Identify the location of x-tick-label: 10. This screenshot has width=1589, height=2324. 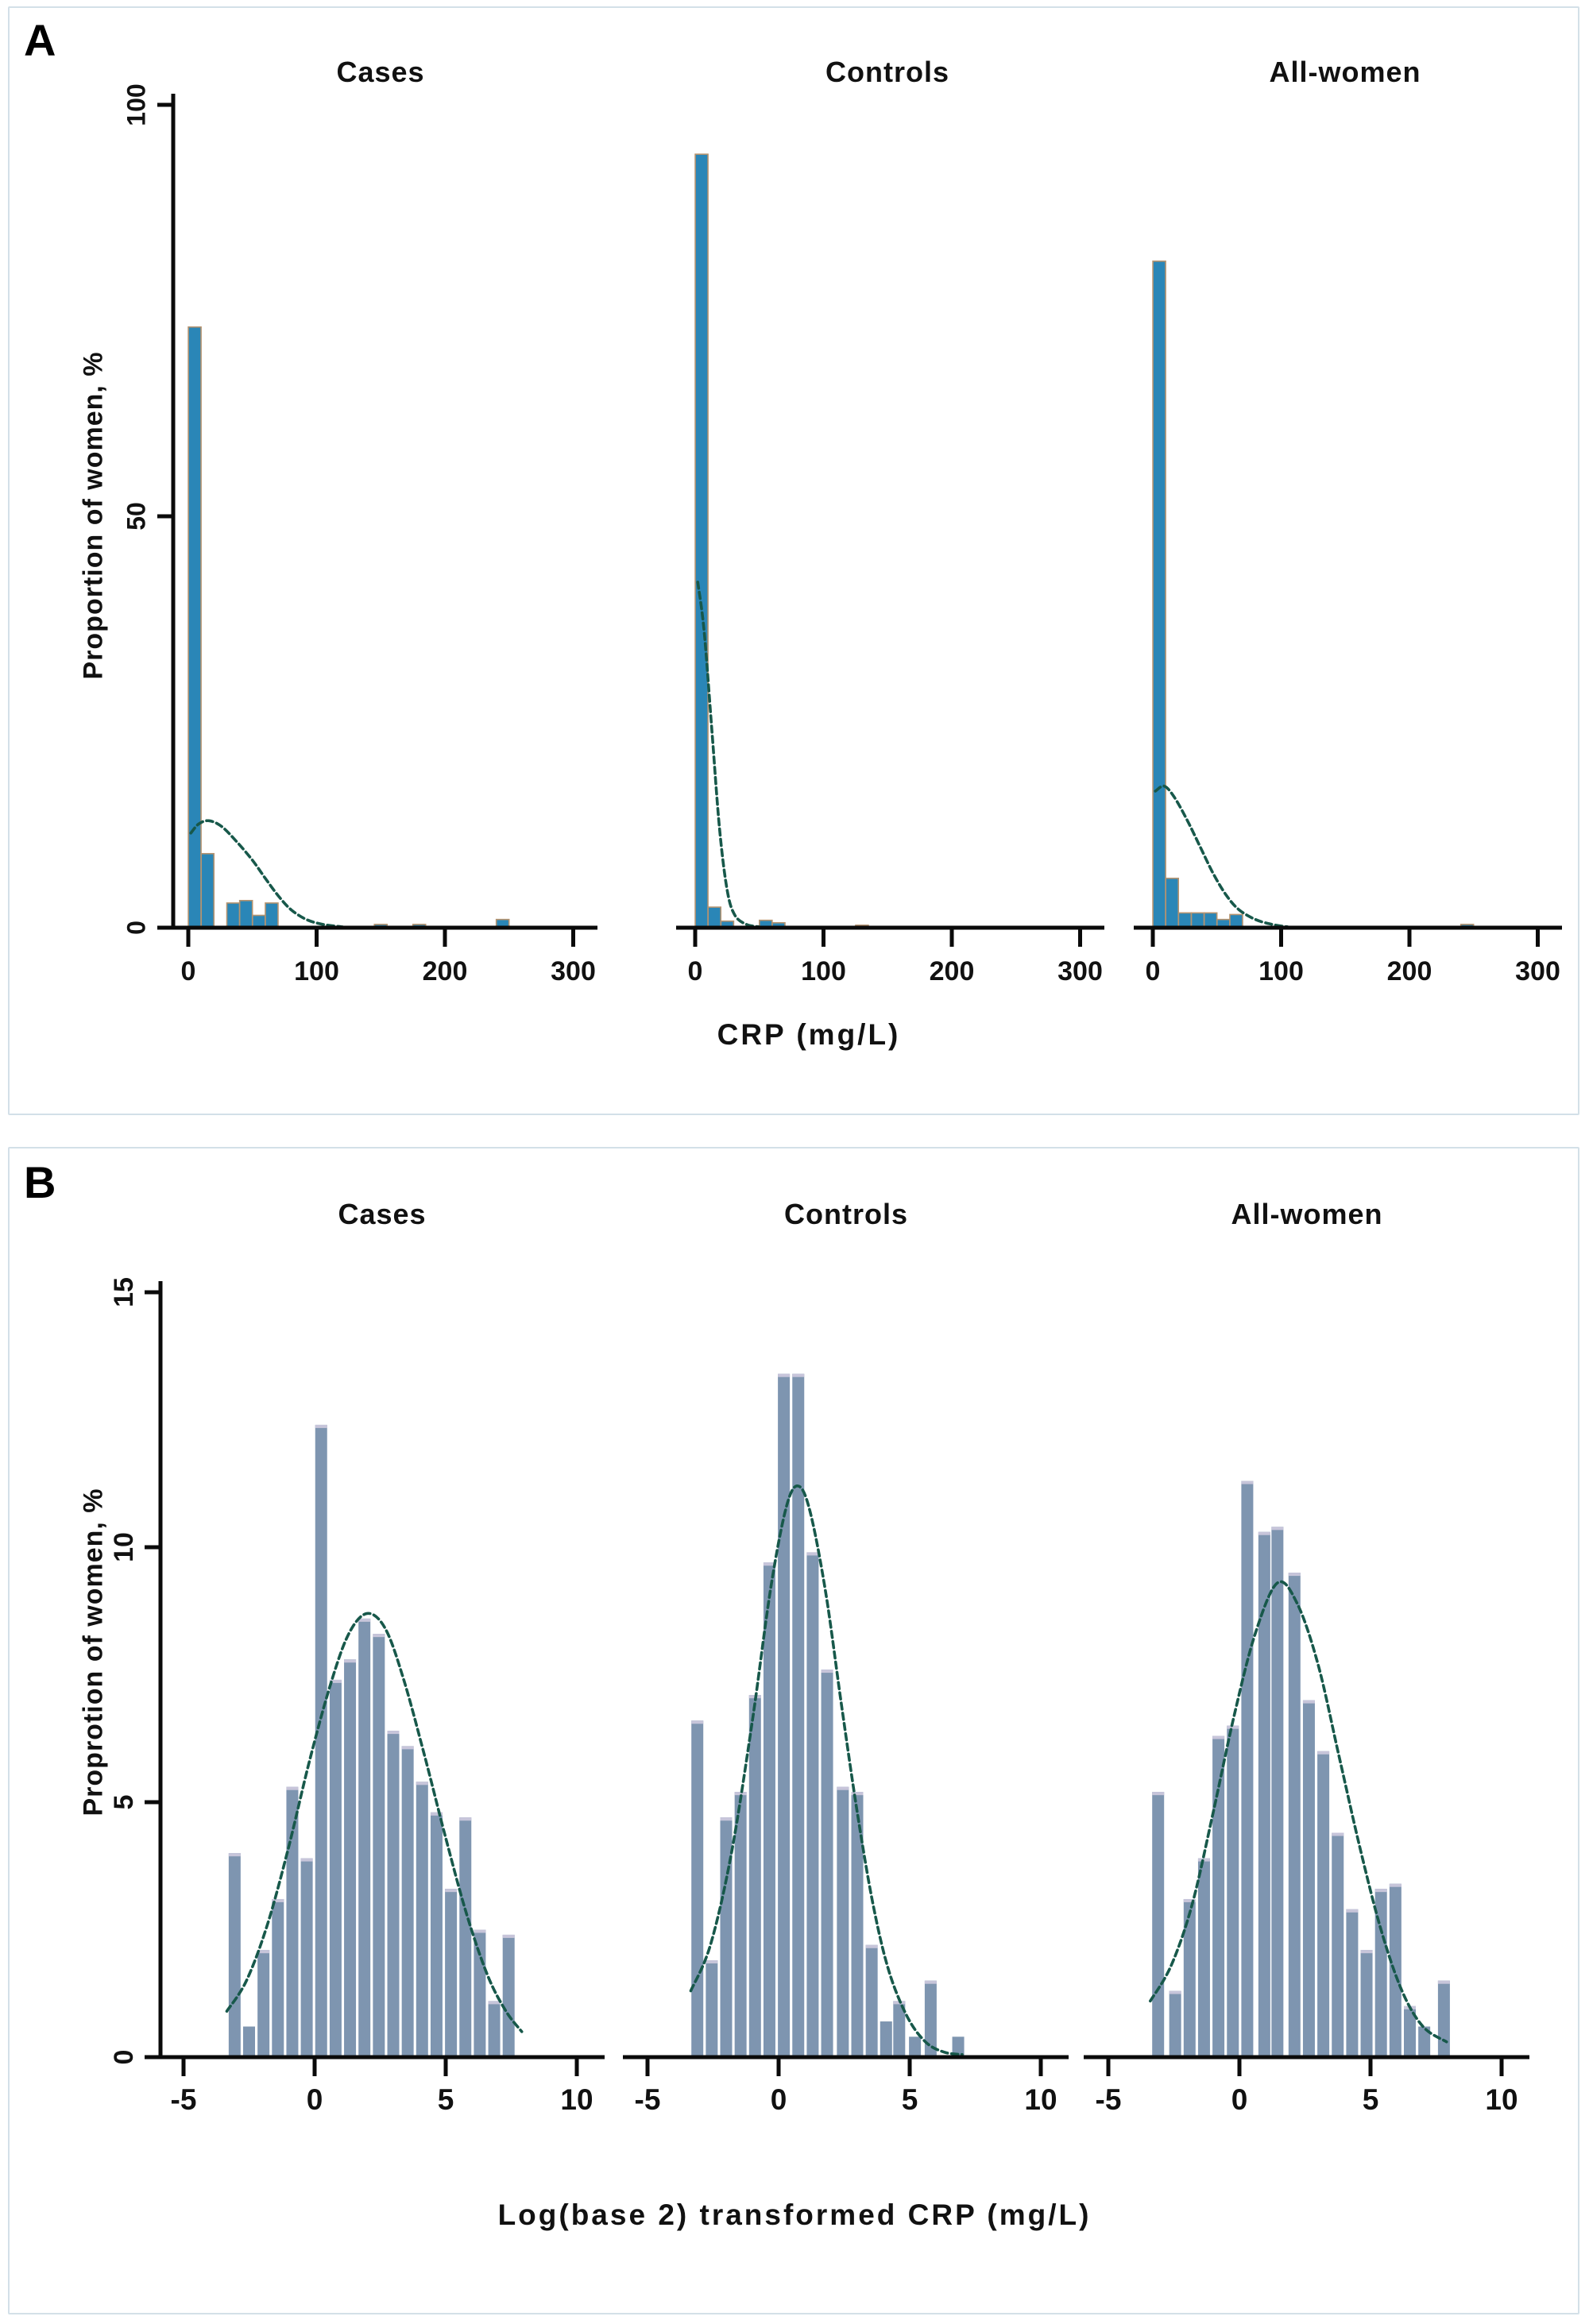
(1040, 2099).